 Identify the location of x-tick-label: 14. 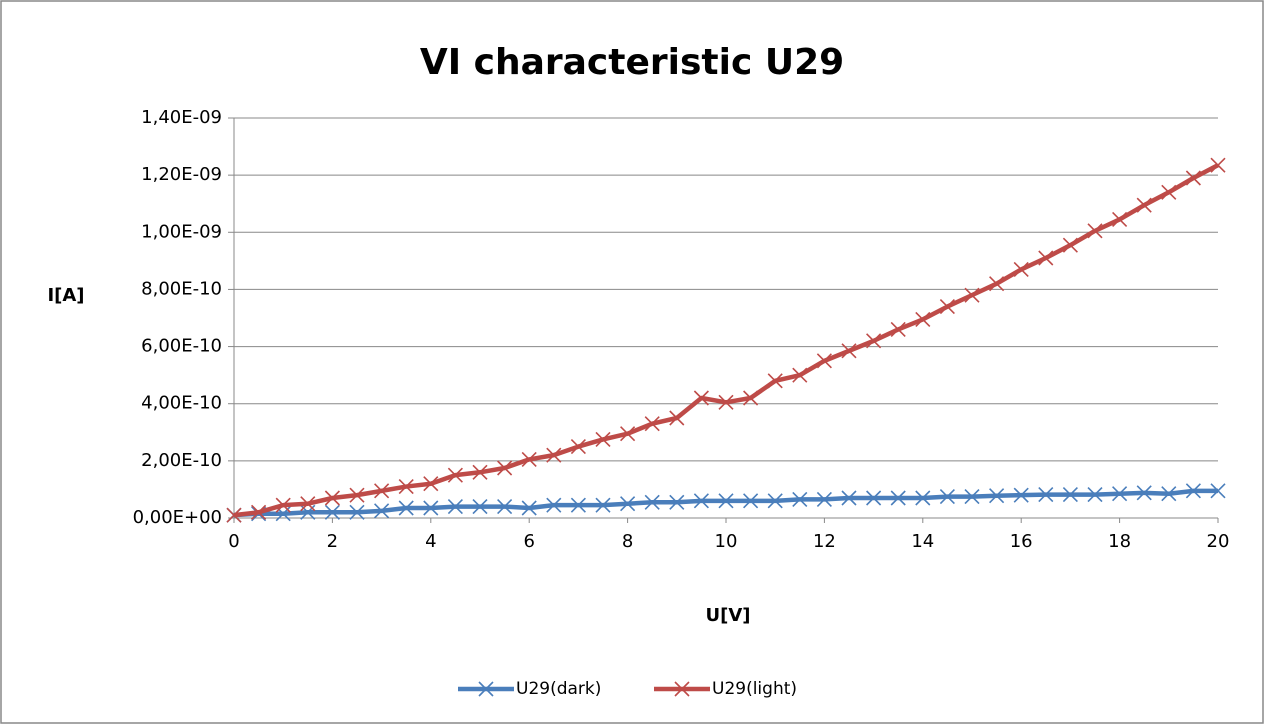
(922, 541).